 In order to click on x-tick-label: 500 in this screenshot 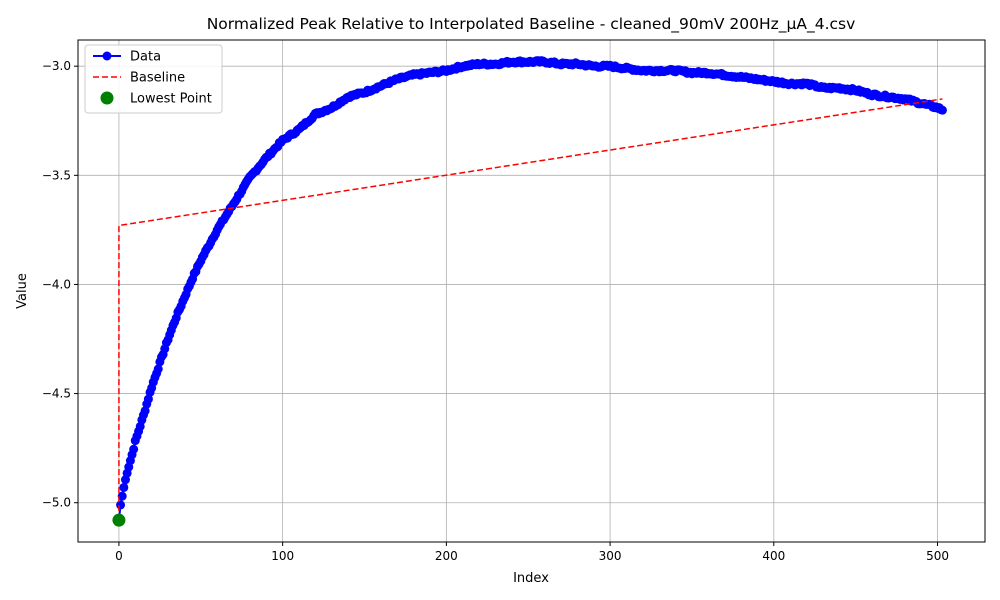, I will do `click(937, 556)`.